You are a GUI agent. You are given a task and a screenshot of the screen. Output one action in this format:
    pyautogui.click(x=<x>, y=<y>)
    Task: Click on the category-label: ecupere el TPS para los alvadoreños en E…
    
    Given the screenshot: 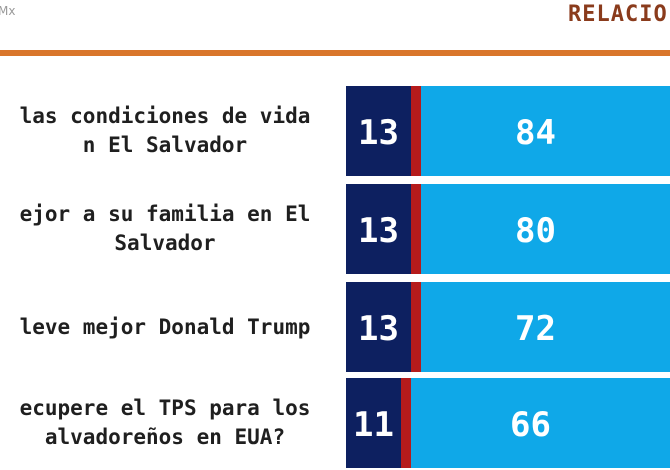 What is the action you would take?
    pyautogui.click(x=165, y=422)
    